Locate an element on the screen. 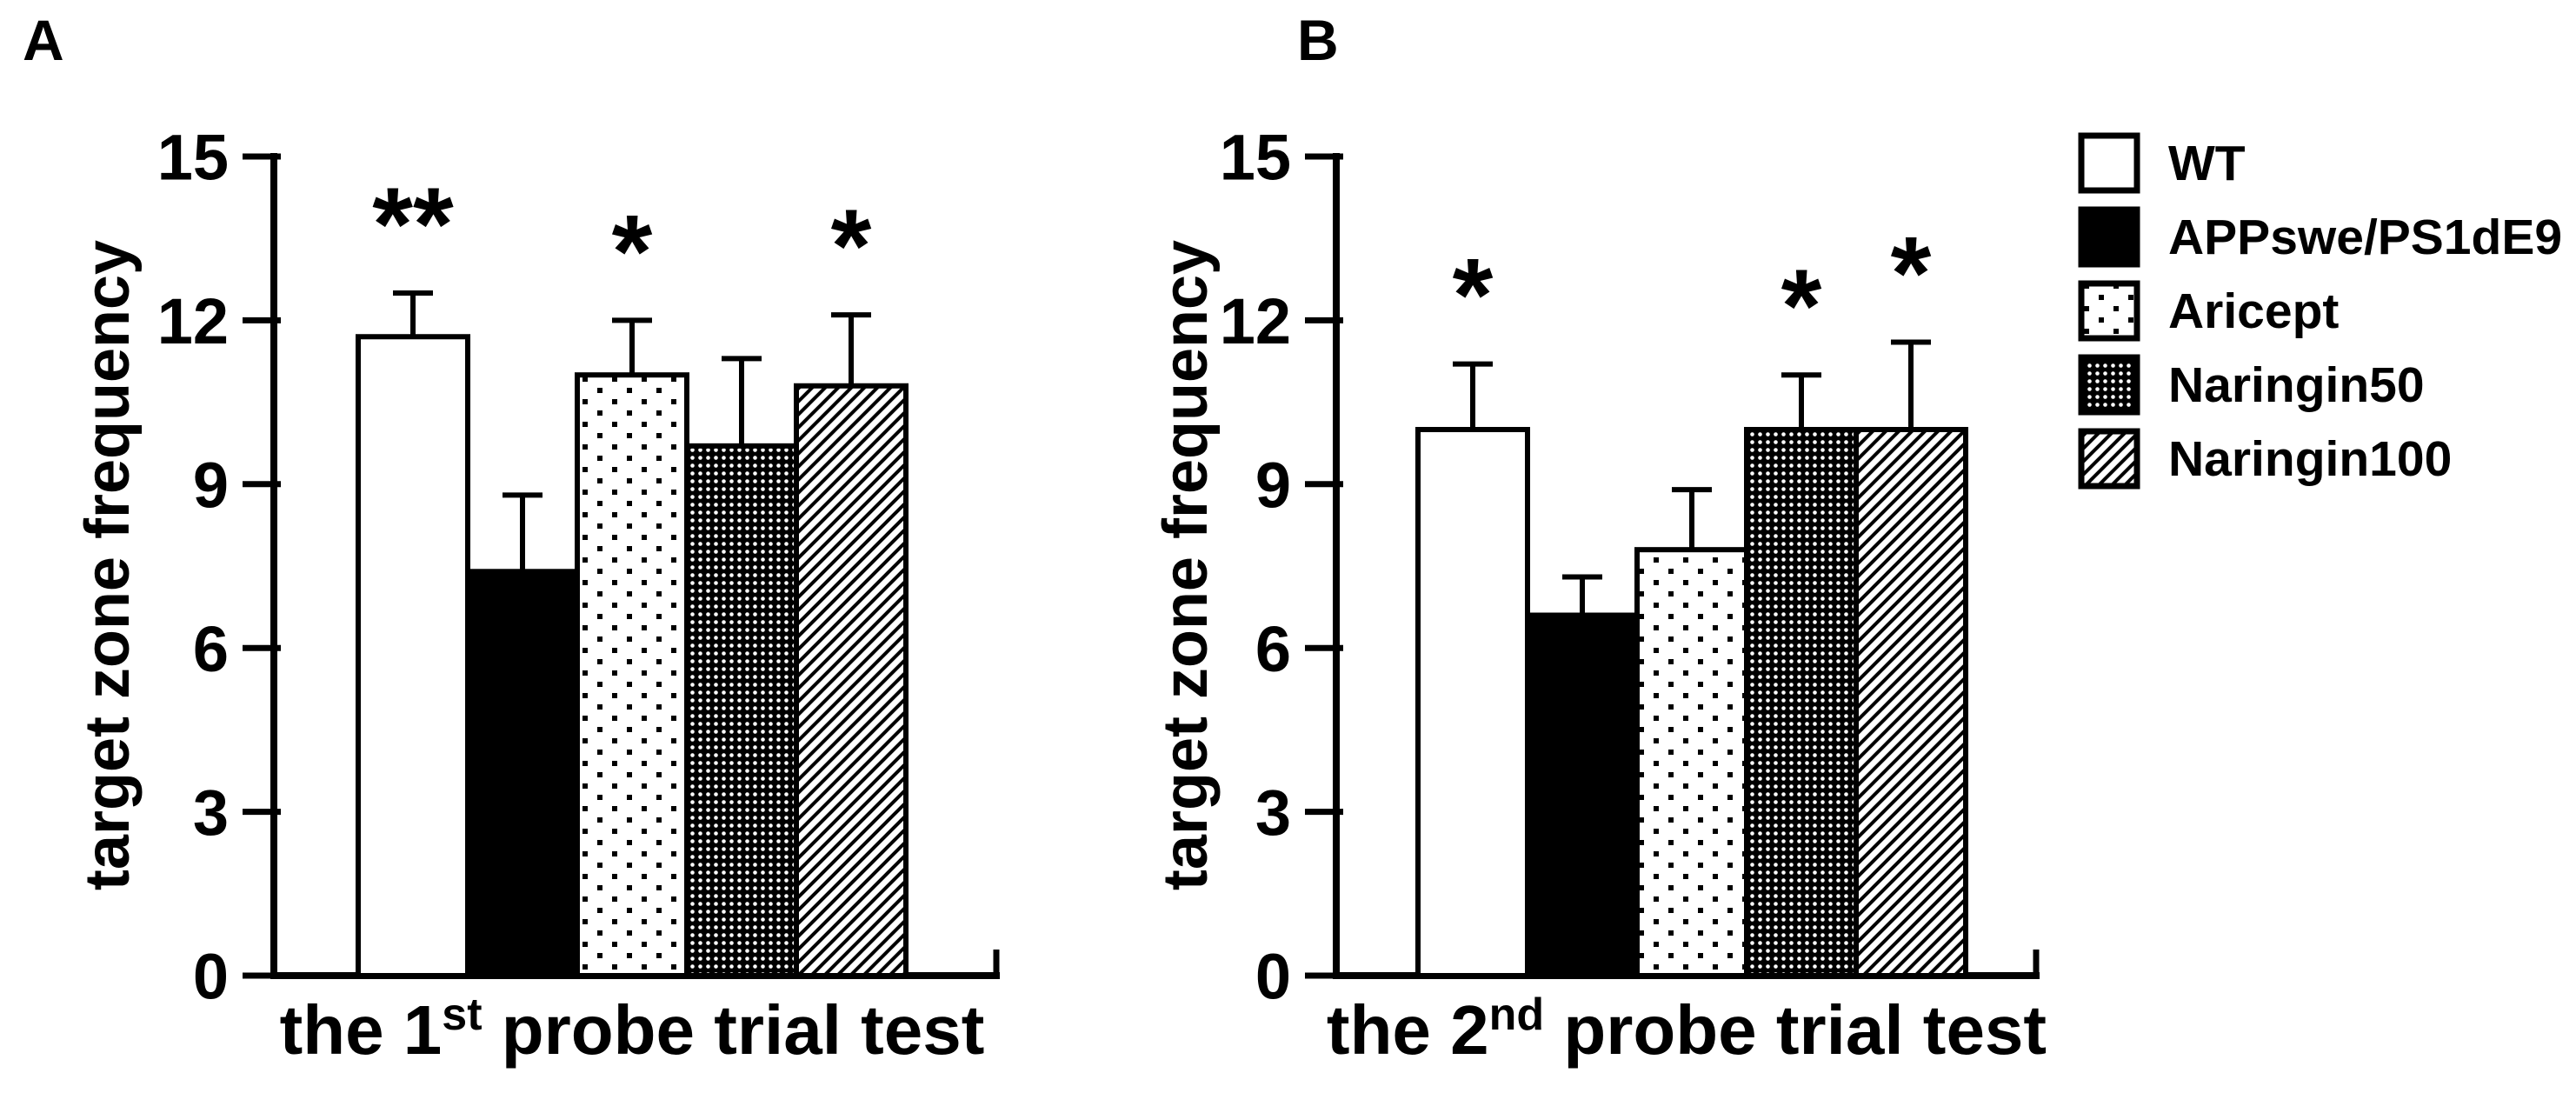  legend-label: Naringin100 is located at coordinates (2310, 458).